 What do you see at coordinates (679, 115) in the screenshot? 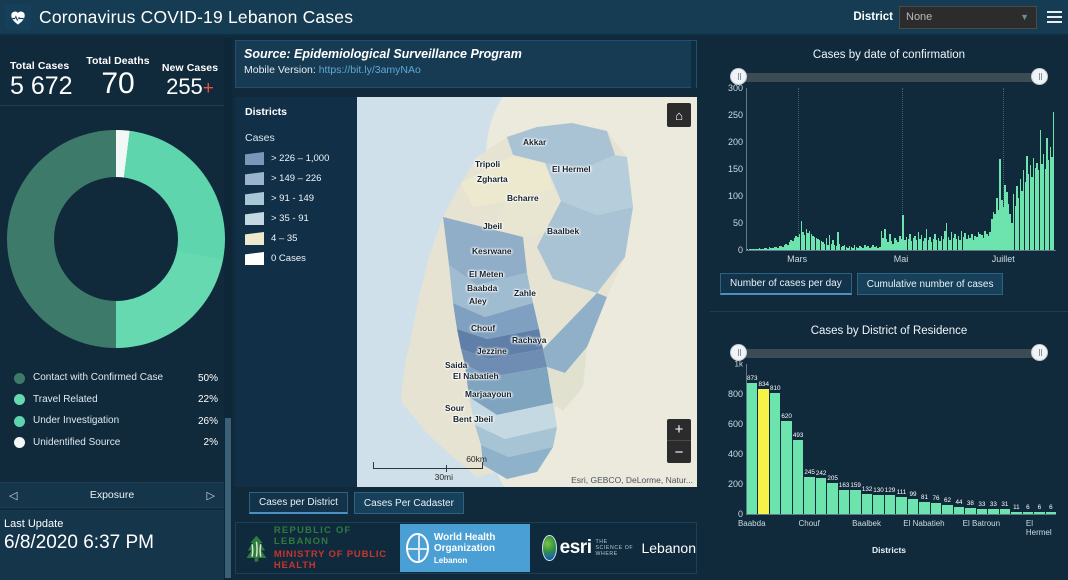
I see `home-icon: ⌂` at bounding box center [679, 115].